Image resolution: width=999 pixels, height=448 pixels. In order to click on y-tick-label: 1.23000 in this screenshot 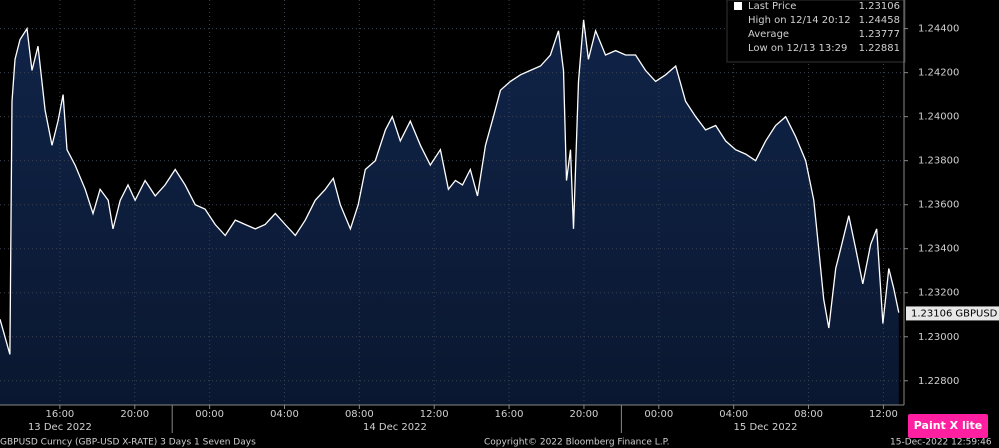, I will do `click(938, 337)`.